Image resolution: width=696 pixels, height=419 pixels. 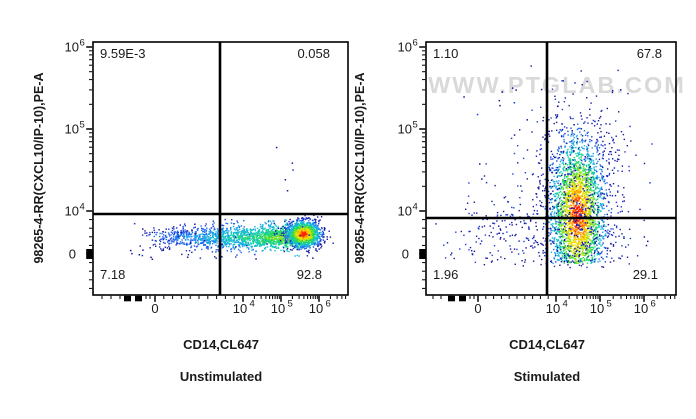 What do you see at coordinates (547, 376) in the screenshot?
I see `panel-title-stimulated: Stimulated` at bounding box center [547, 376].